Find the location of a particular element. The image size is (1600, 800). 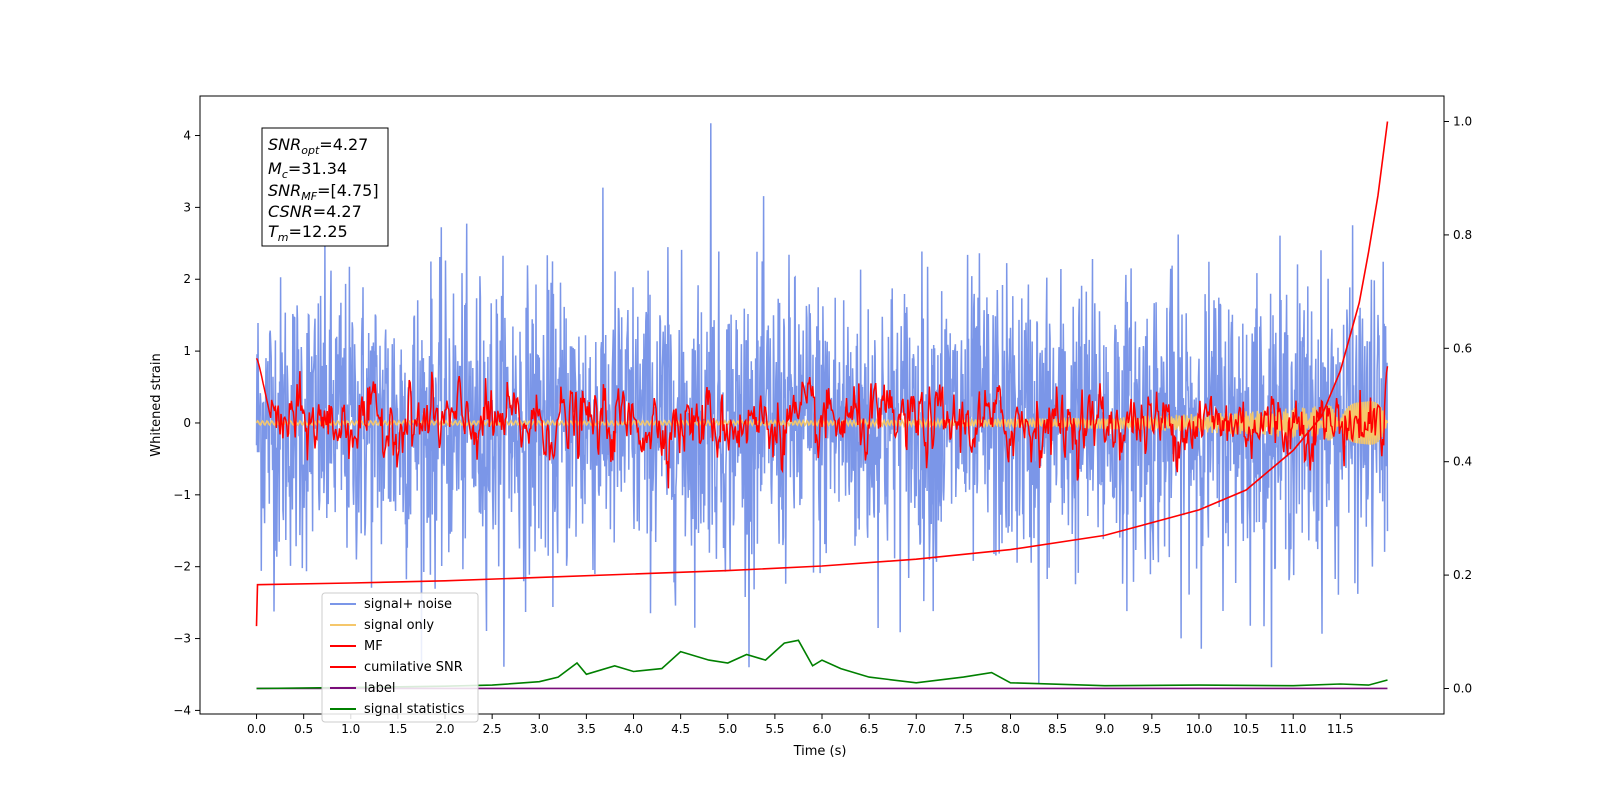

x-tick-label: 2.0 is located at coordinates (444, 729).